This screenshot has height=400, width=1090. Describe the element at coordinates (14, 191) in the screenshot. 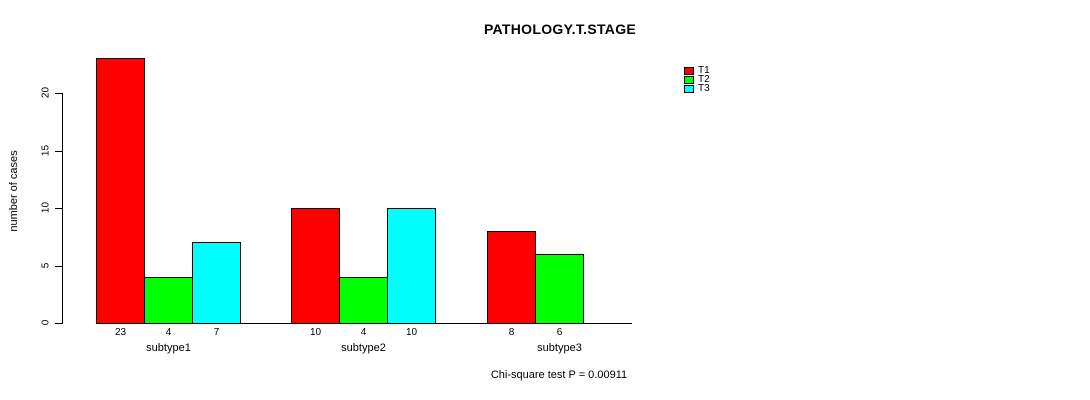

I see `y-axis-label: number of cases` at that location.